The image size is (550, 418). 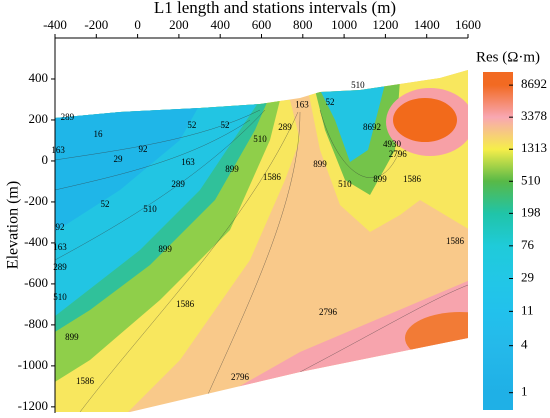 I want to click on contour-label: 16, so click(x=98, y=134).